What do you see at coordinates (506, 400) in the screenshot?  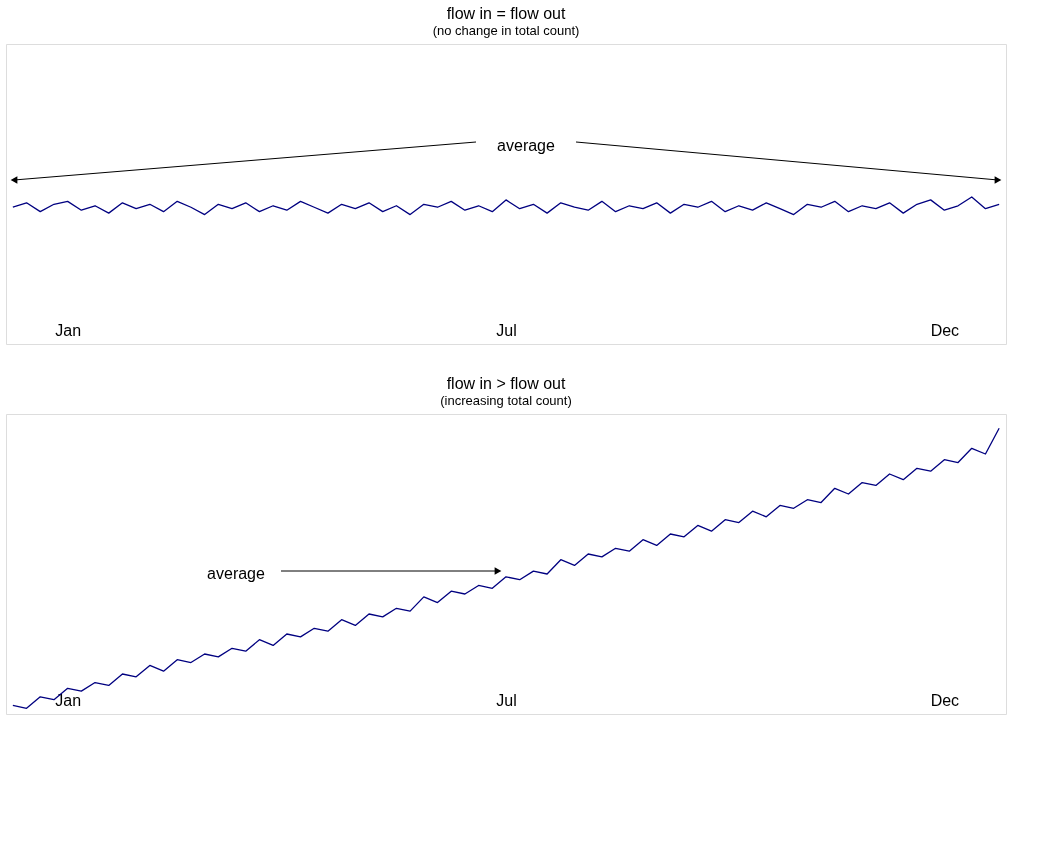 I see `chart-subtitle: (increasing total count)` at bounding box center [506, 400].